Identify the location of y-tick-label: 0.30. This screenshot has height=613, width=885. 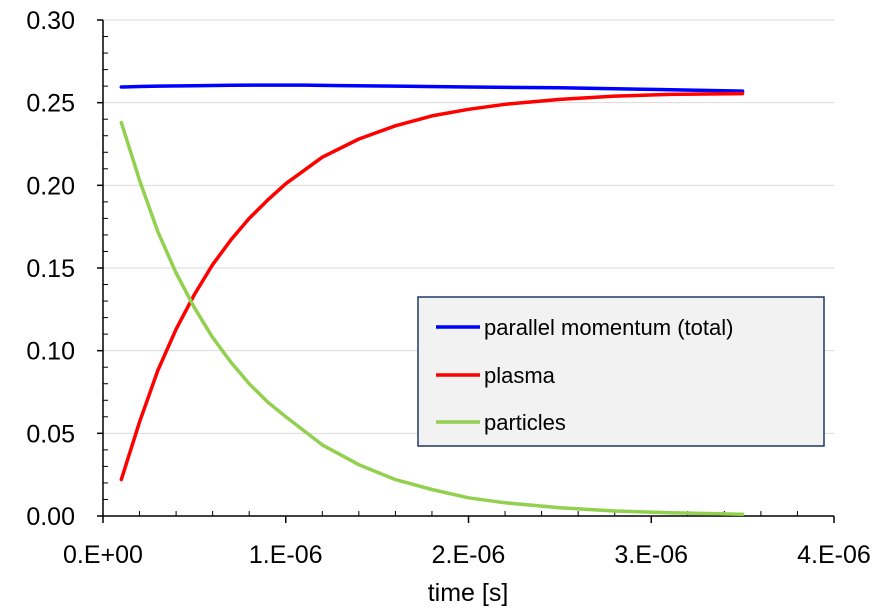
(50, 21).